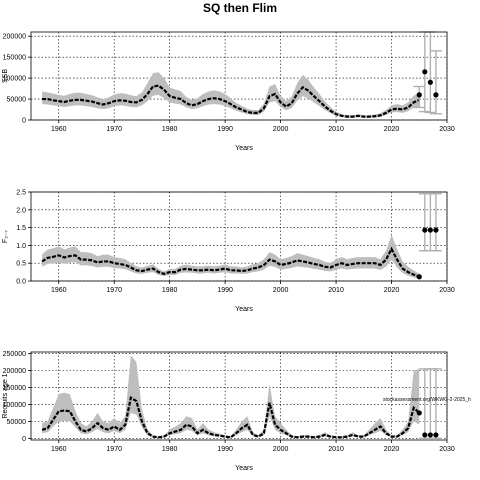 The height and width of the screenshot is (480, 480). Describe the element at coordinates (240, 8) in the screenshot. I see `figure-title: SQ then Flim` at that location.